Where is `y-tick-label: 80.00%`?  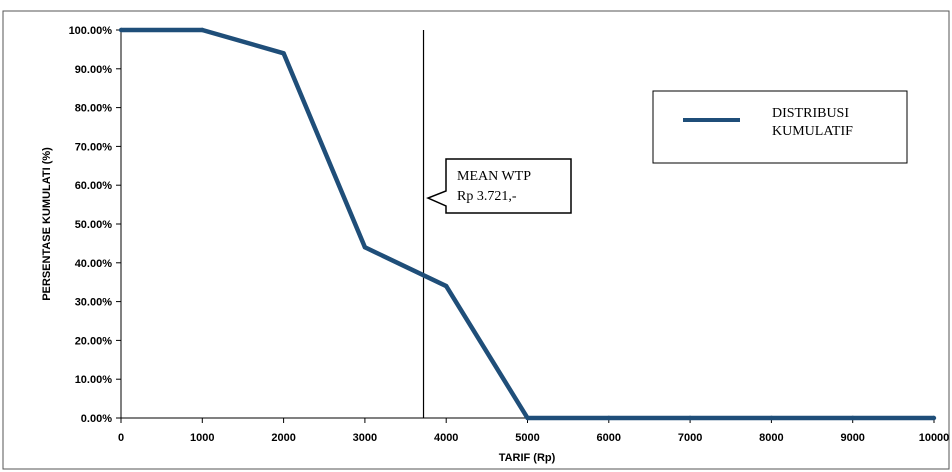
y-tick-label: 80.00% is located at coordinates (94, 109).